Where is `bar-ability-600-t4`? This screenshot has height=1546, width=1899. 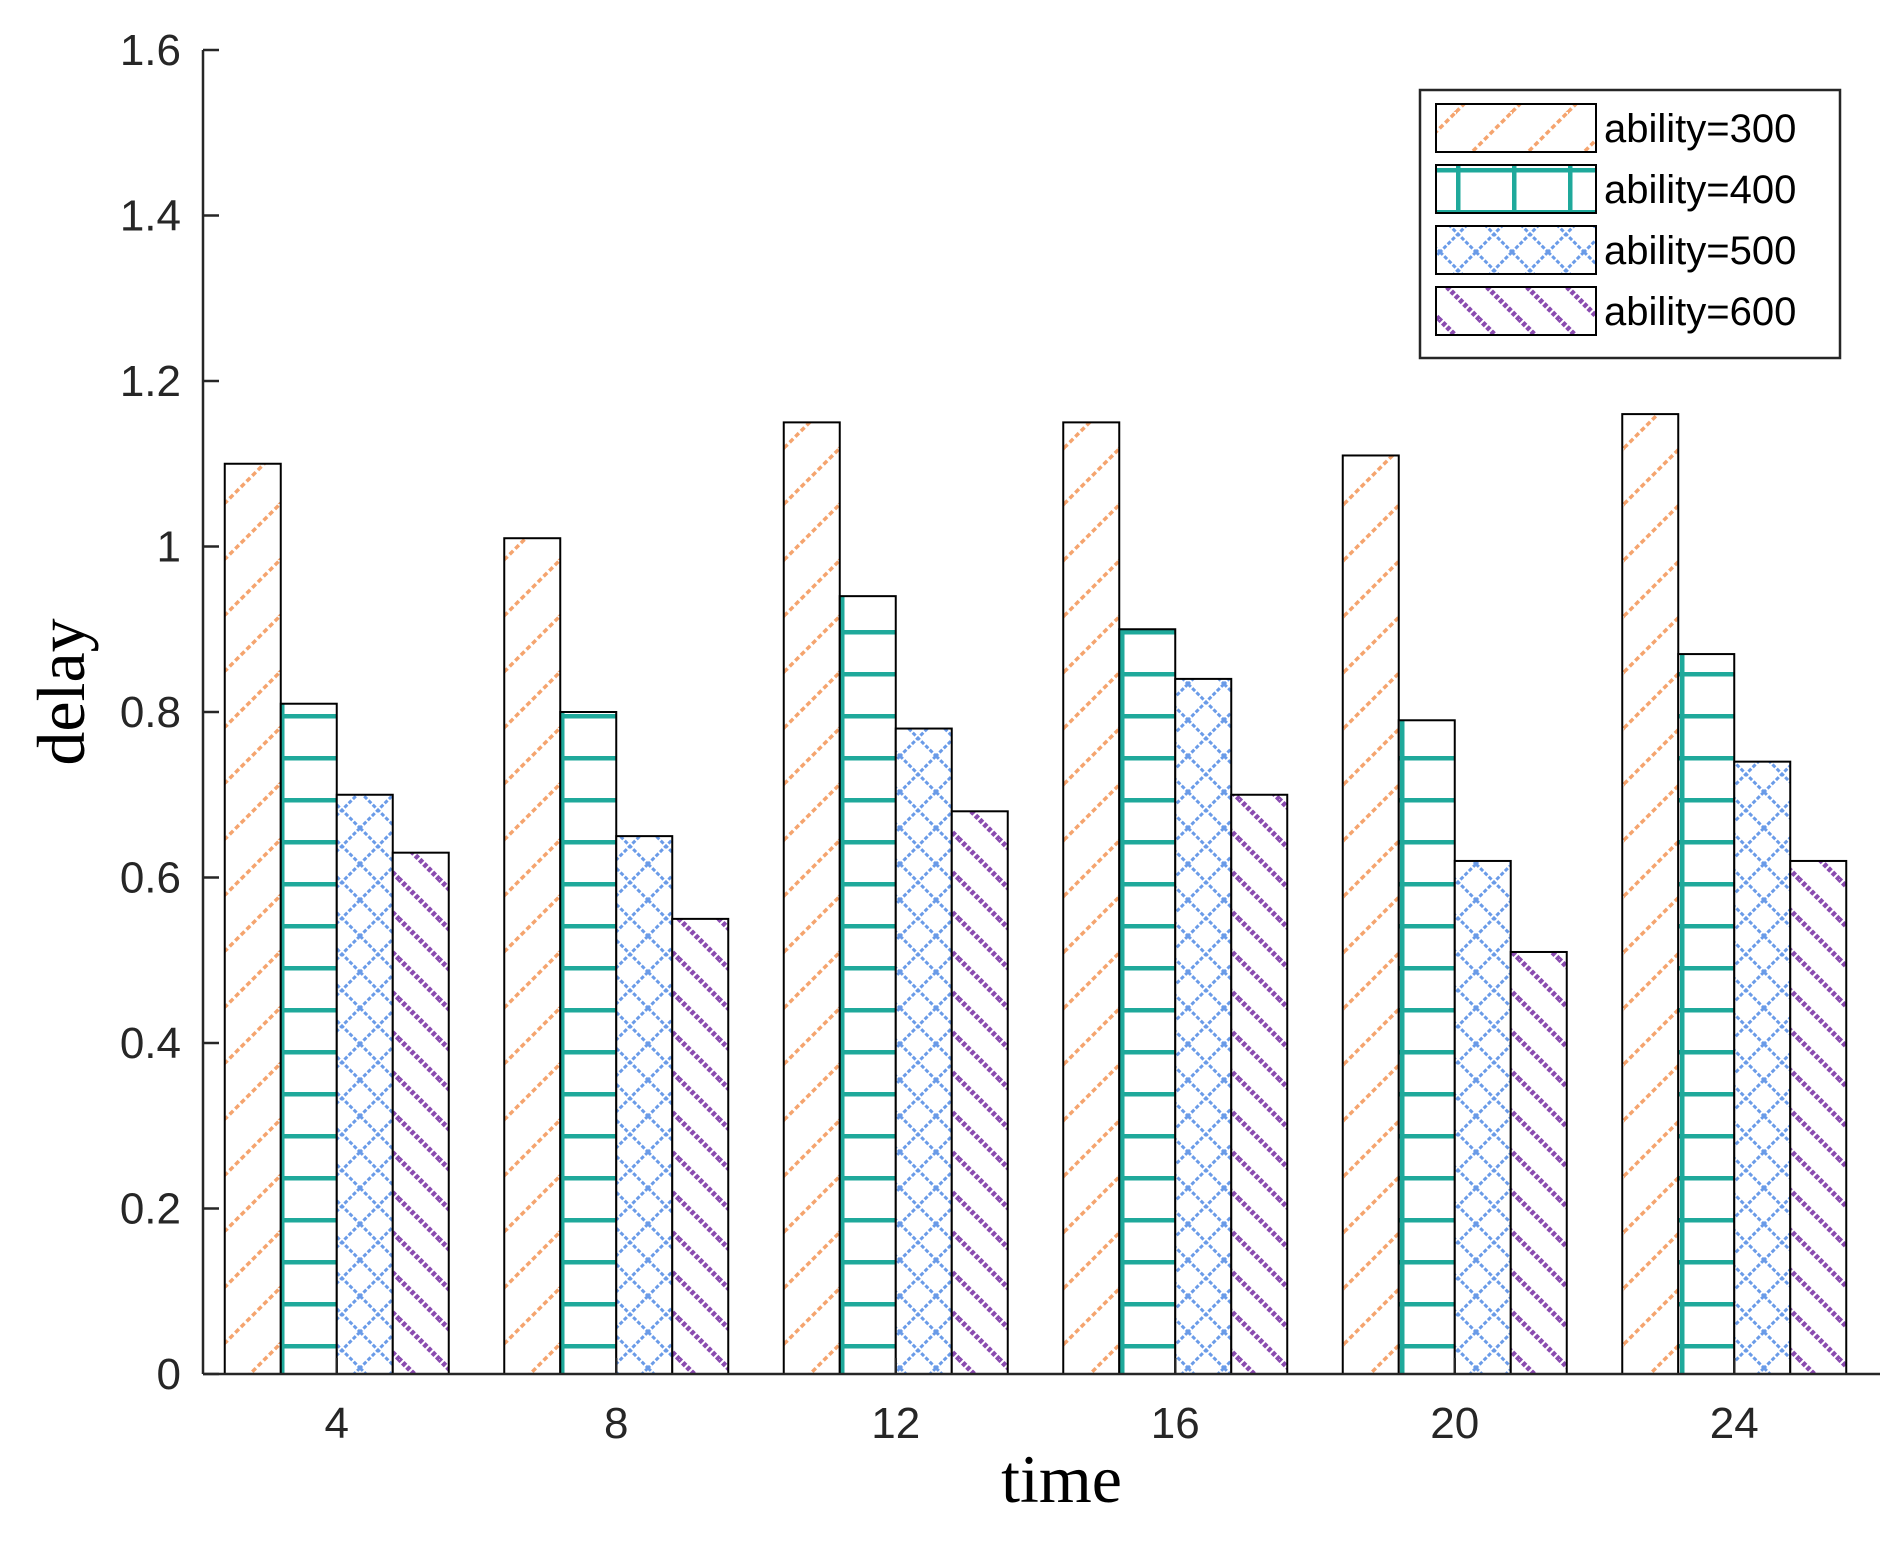 bar-ability-600-t4 is located at coordinates (420, 1113).